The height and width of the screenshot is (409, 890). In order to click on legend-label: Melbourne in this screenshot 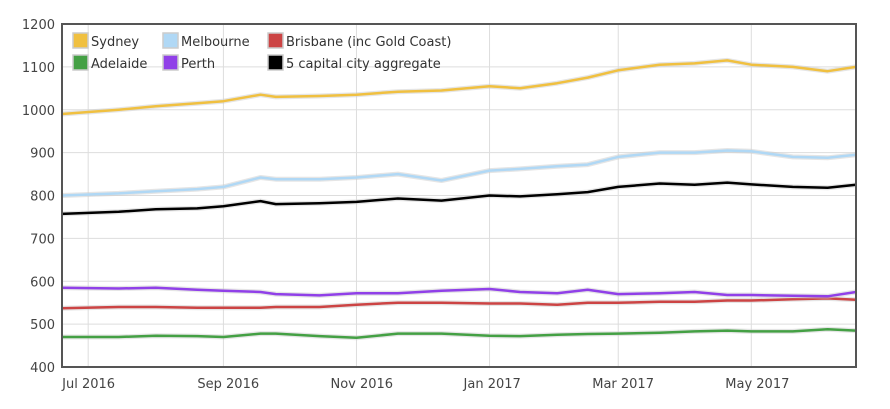, I will do `click(215, 42)`.